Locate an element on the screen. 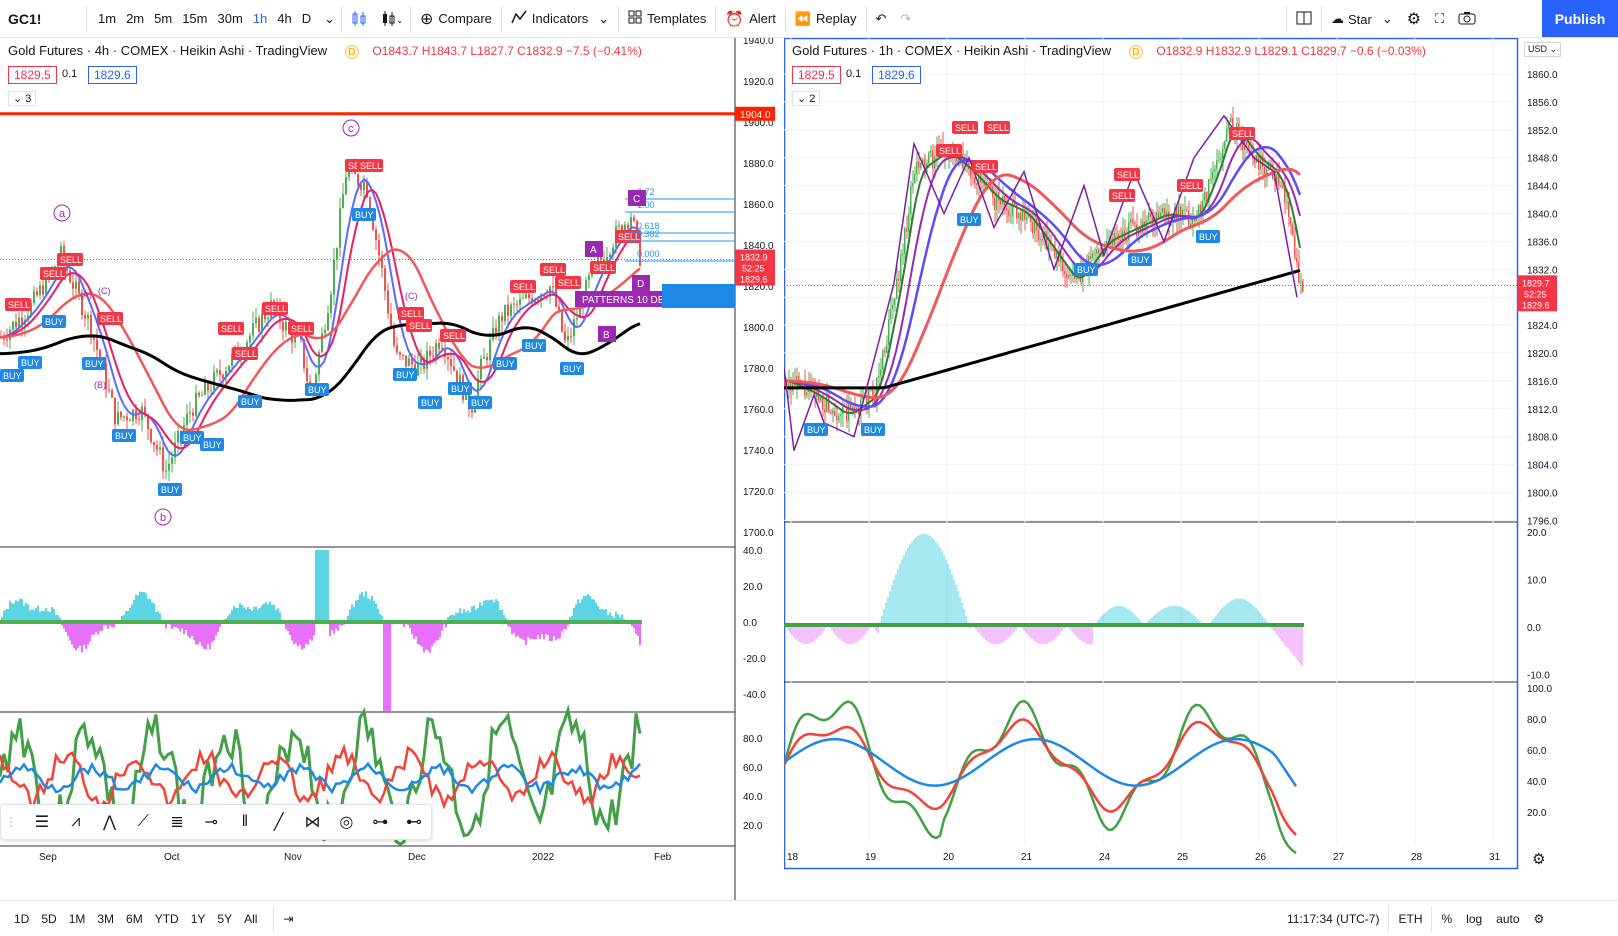 The width and height of the screenshot is (1618, 936). timeframe-15m: 15m is located at coordinates (195, 18).